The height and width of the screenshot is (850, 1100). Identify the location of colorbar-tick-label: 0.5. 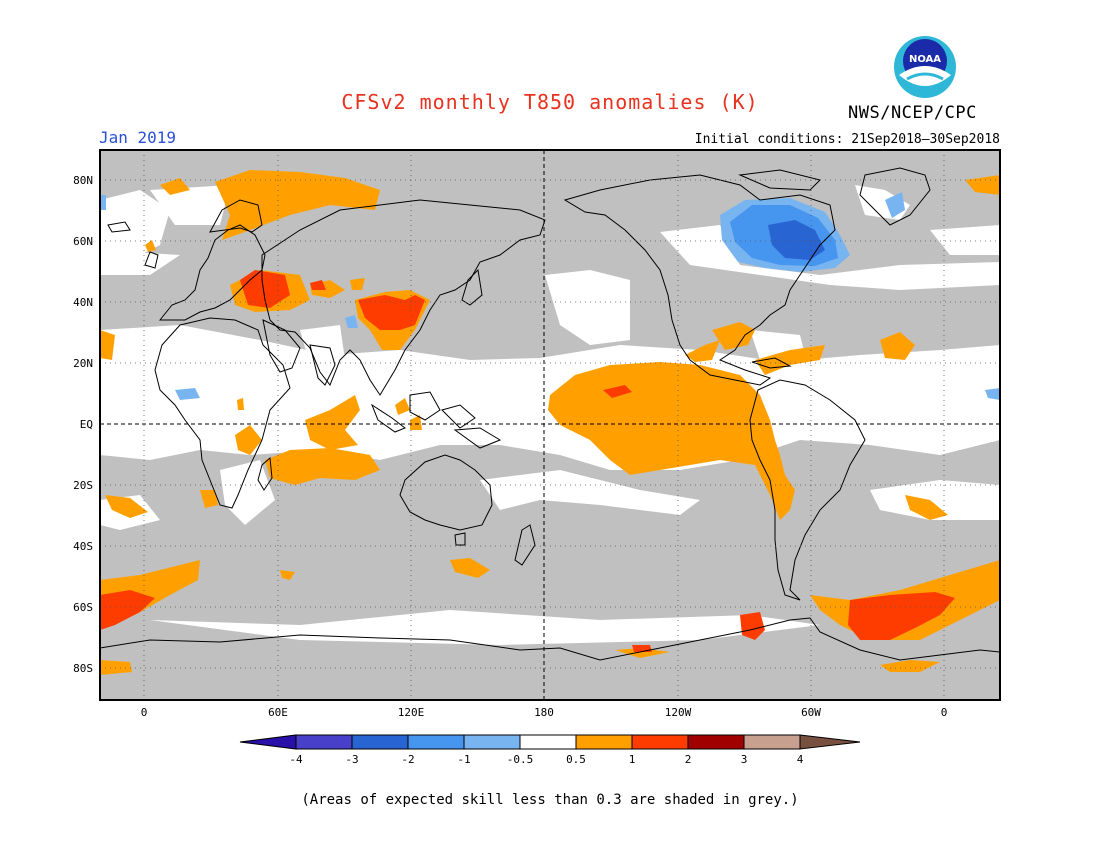
(576, 759).